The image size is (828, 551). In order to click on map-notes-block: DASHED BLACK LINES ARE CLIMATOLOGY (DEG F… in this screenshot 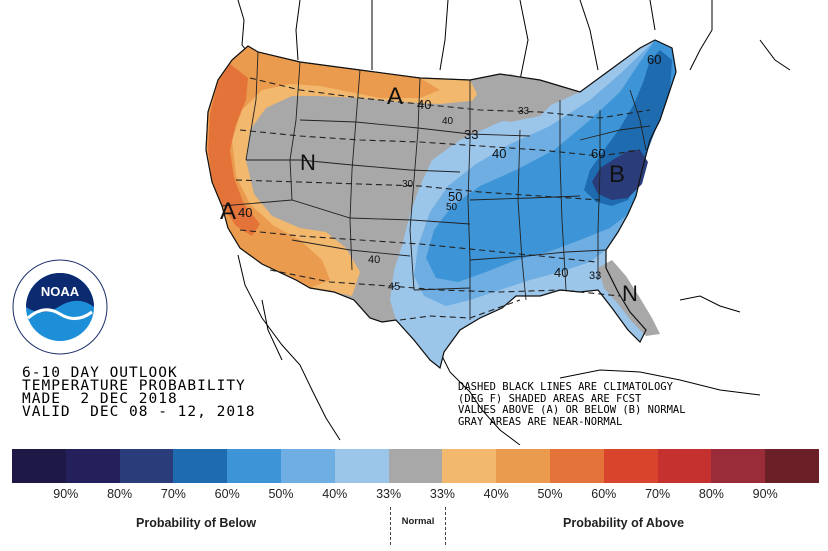, I will do `click(572, 404)`.